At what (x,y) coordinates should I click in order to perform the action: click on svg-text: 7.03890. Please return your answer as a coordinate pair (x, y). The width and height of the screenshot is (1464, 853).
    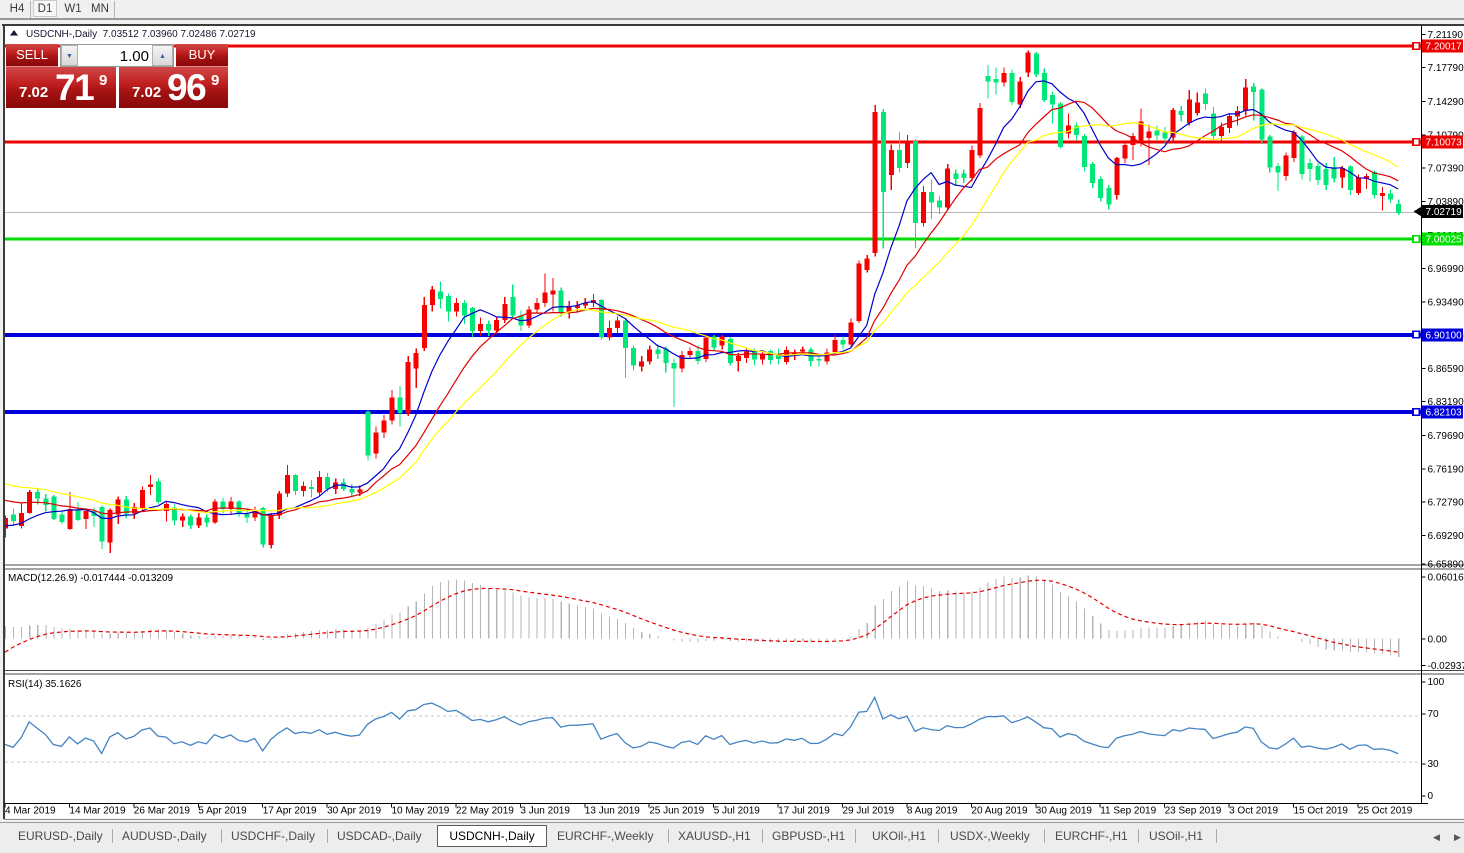
    Looking at the image, I should click on (1446, 202).